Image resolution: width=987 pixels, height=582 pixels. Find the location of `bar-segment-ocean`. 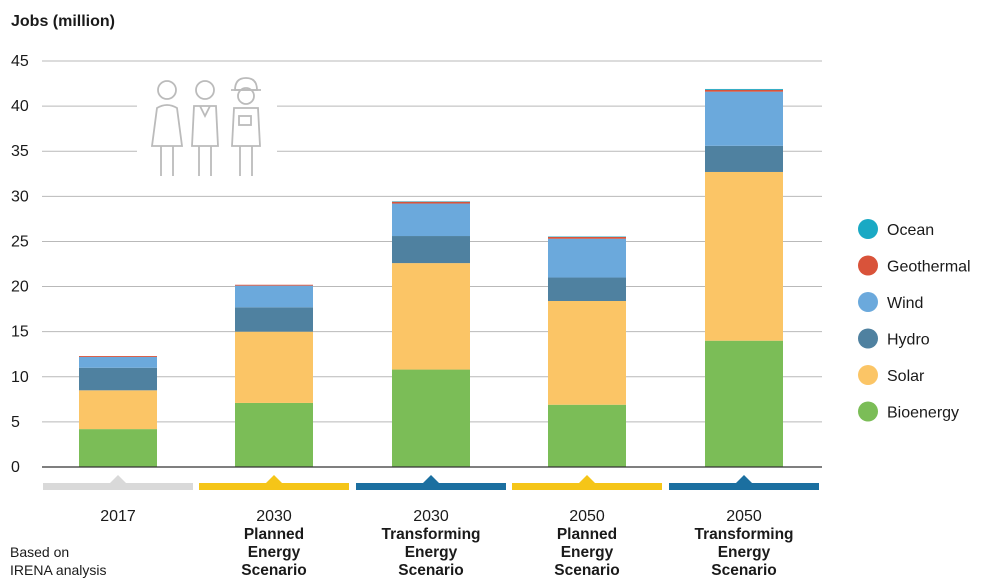

bar-segment-ocean is located at coordinates (744, 89).